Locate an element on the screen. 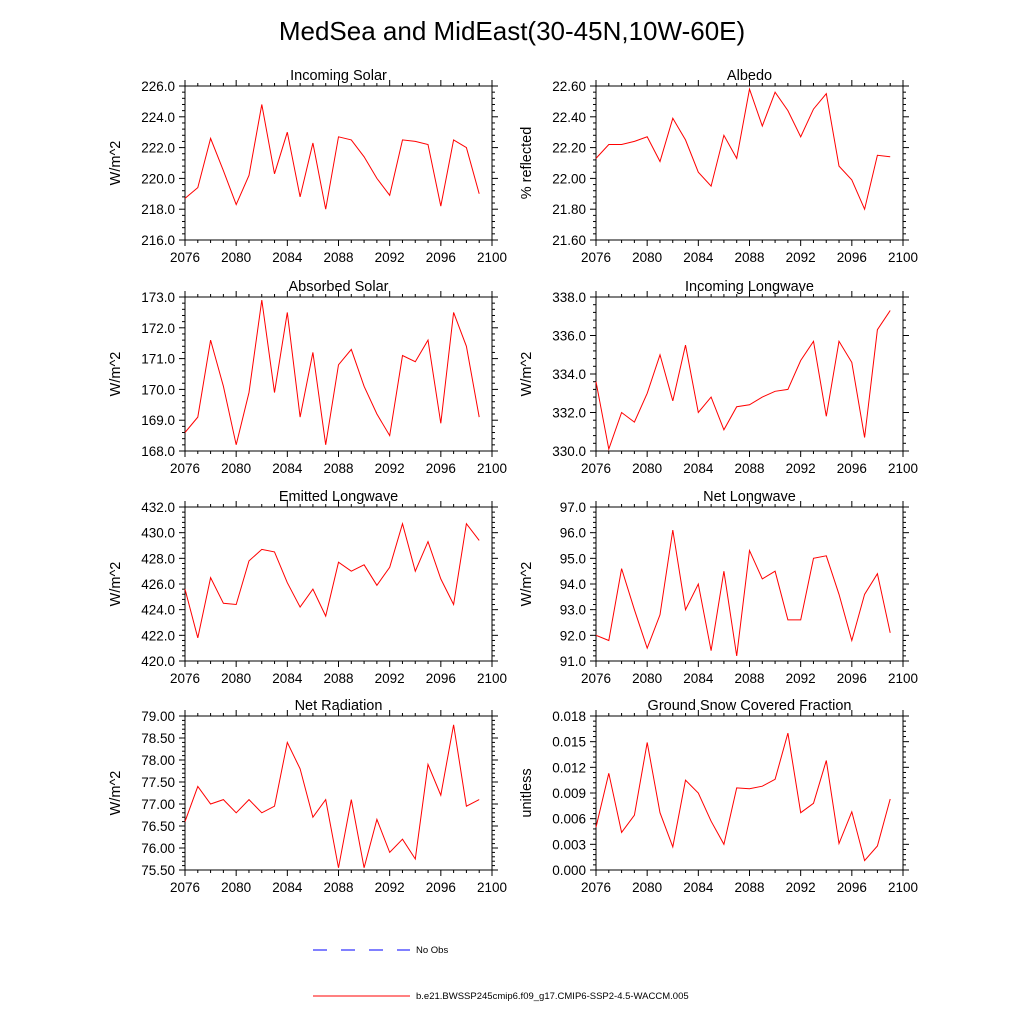  y-tick-label: 22.60 is located at coordinates (569, 86).